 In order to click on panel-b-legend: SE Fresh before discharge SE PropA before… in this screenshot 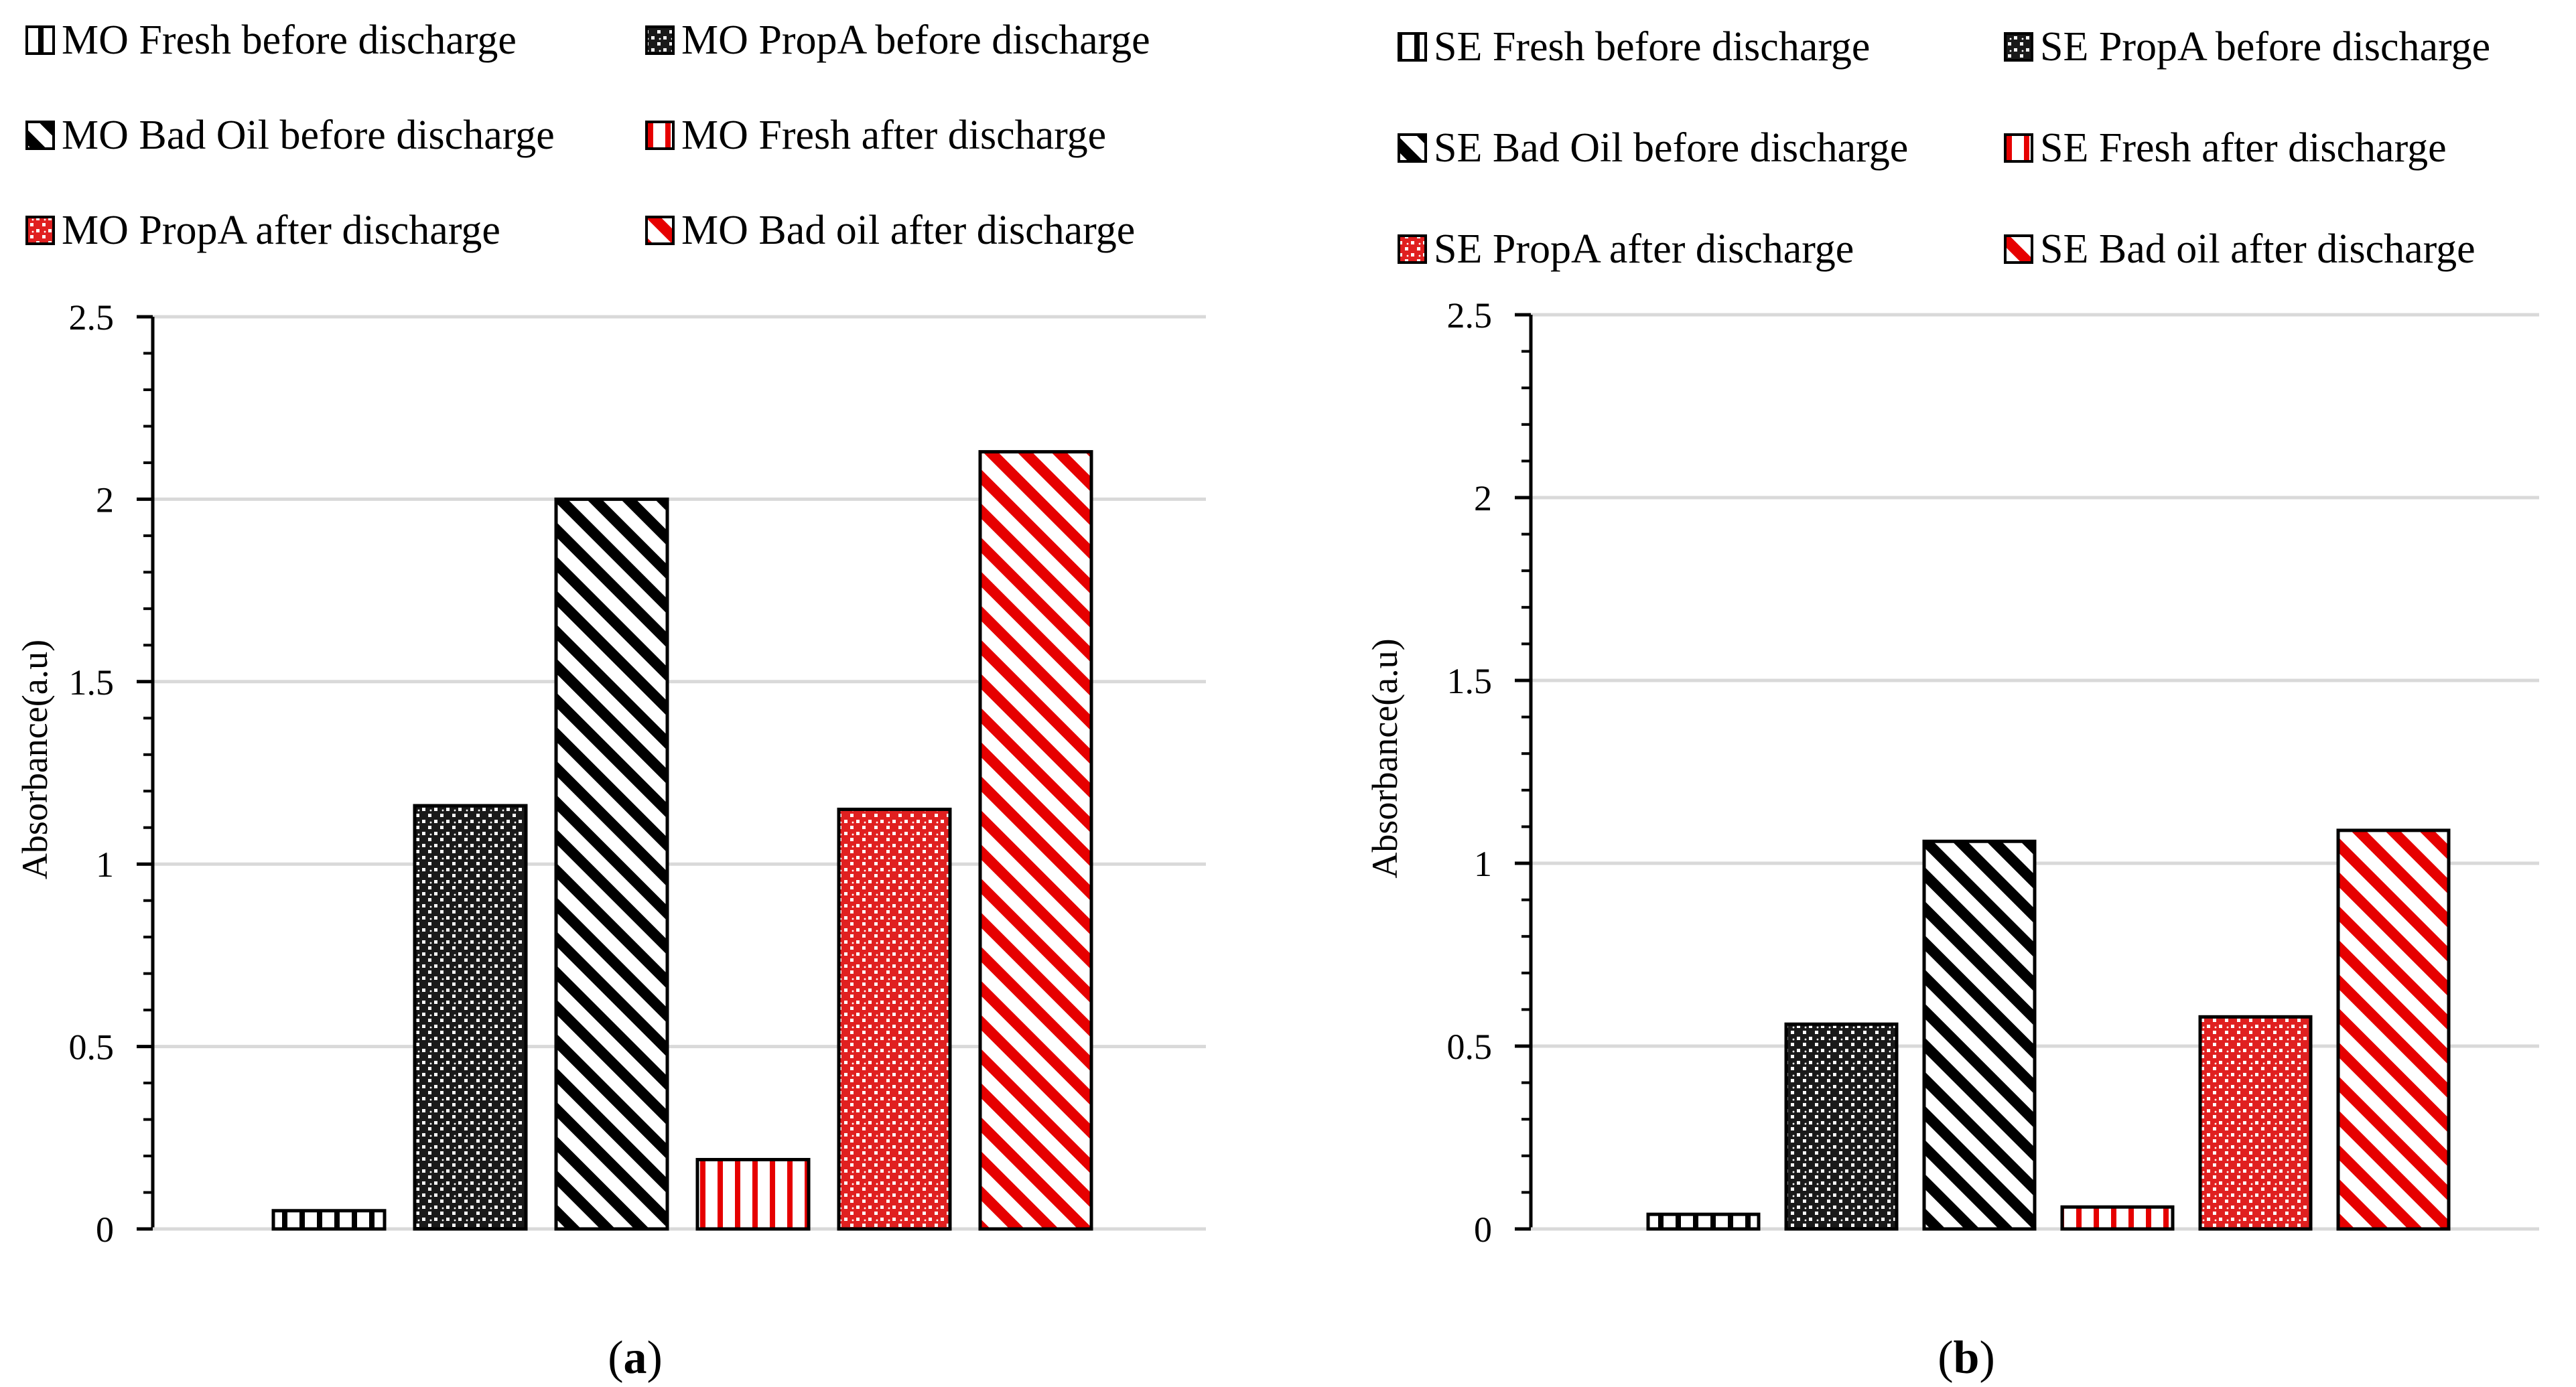, I will do `click(1944, 148)`.